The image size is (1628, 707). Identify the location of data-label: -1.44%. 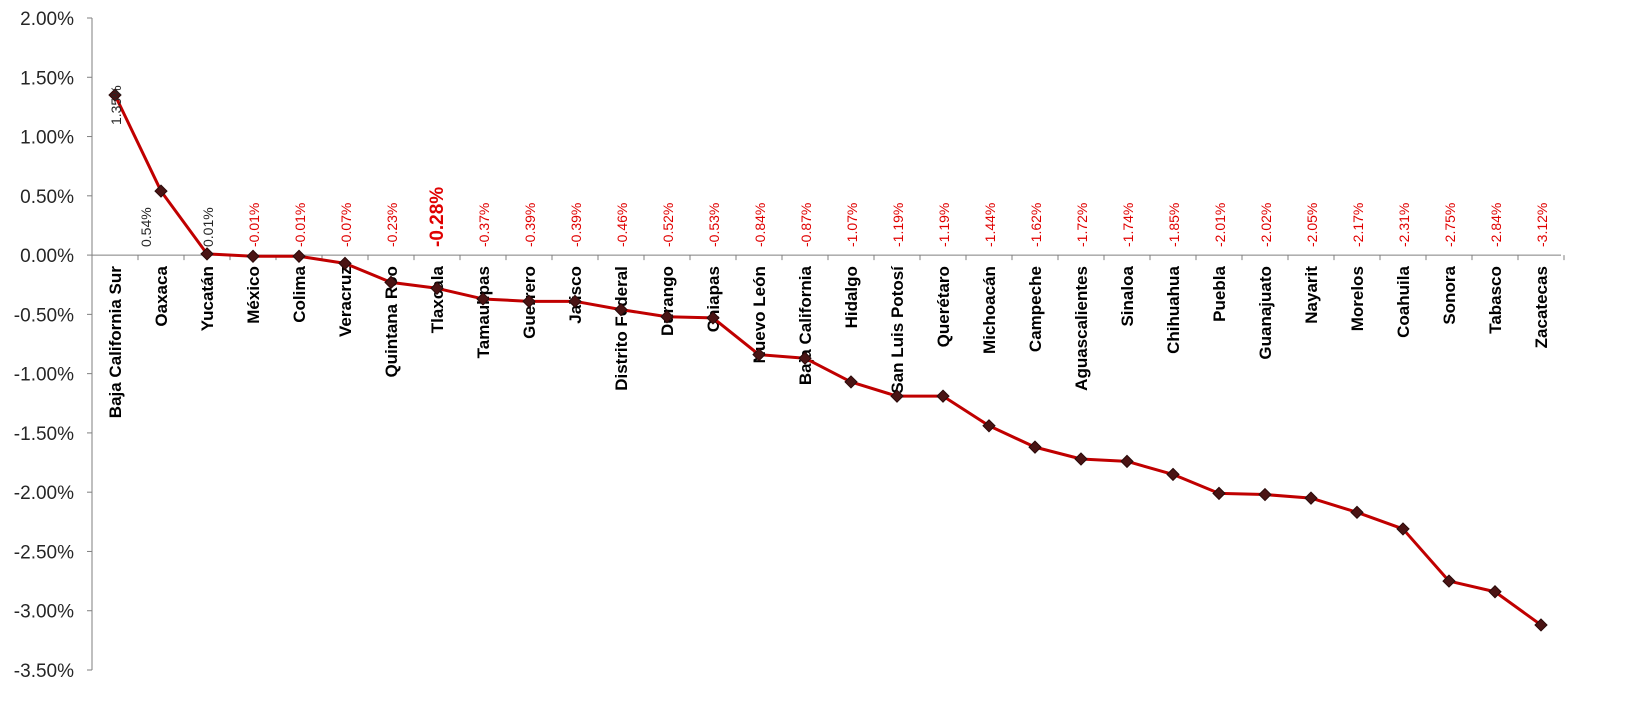
(990, 225).